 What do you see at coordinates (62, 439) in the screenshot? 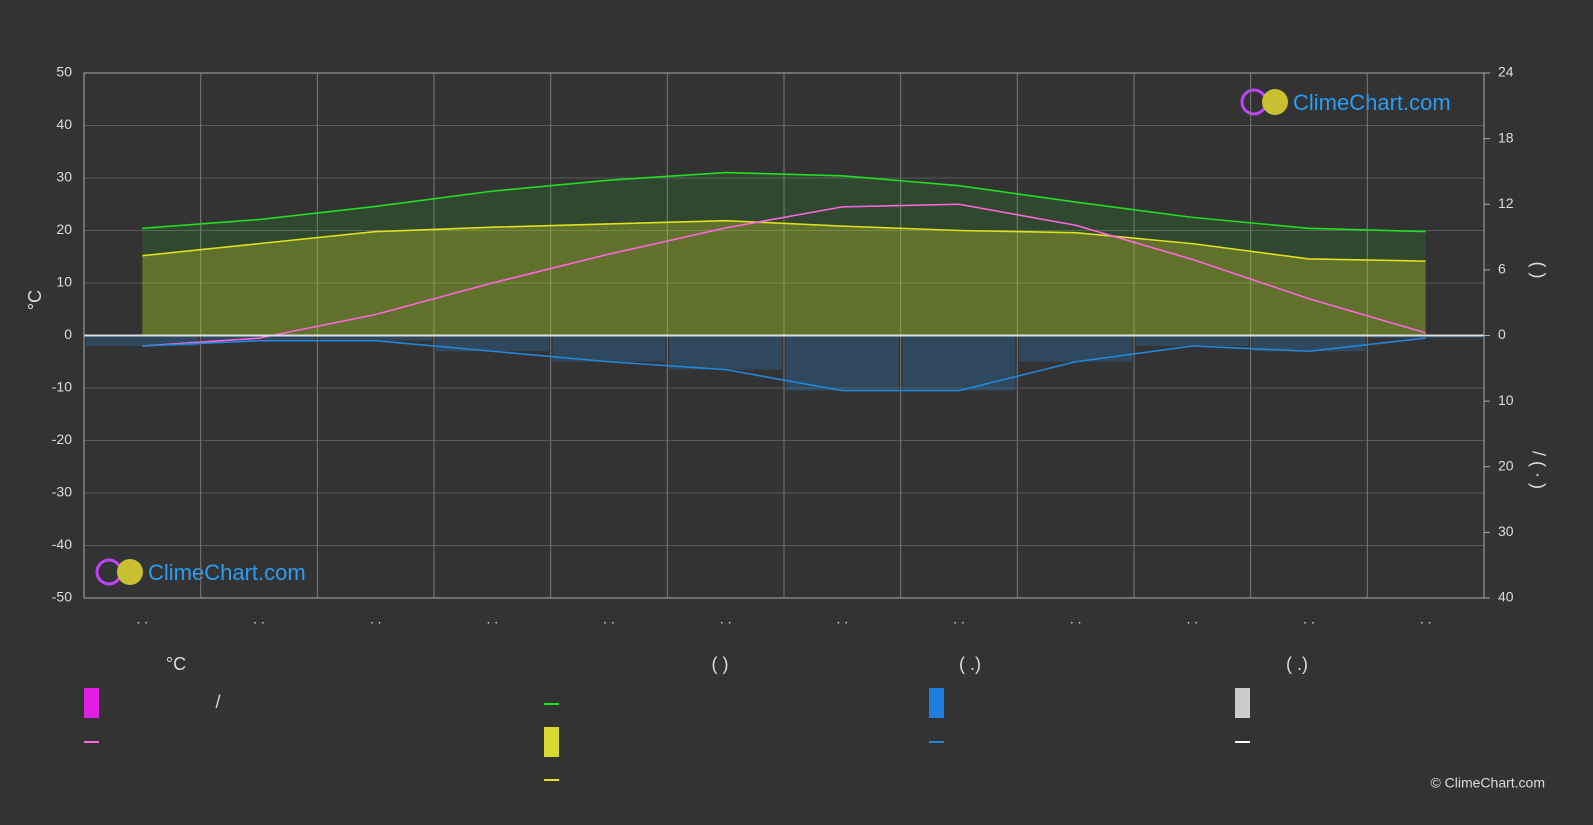
I see `y-tick-label: -20` at bounding box center [62, 439].